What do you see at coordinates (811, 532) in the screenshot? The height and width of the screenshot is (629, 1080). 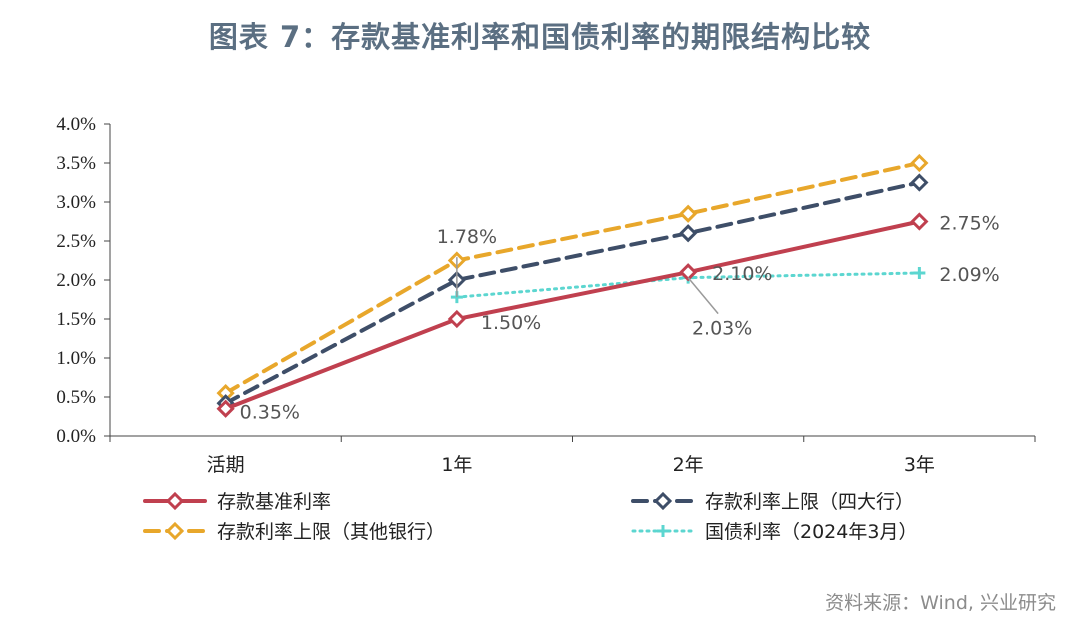 I see `legend-label: 国债利率（2024年3月）` at bounding box center [811, 532].